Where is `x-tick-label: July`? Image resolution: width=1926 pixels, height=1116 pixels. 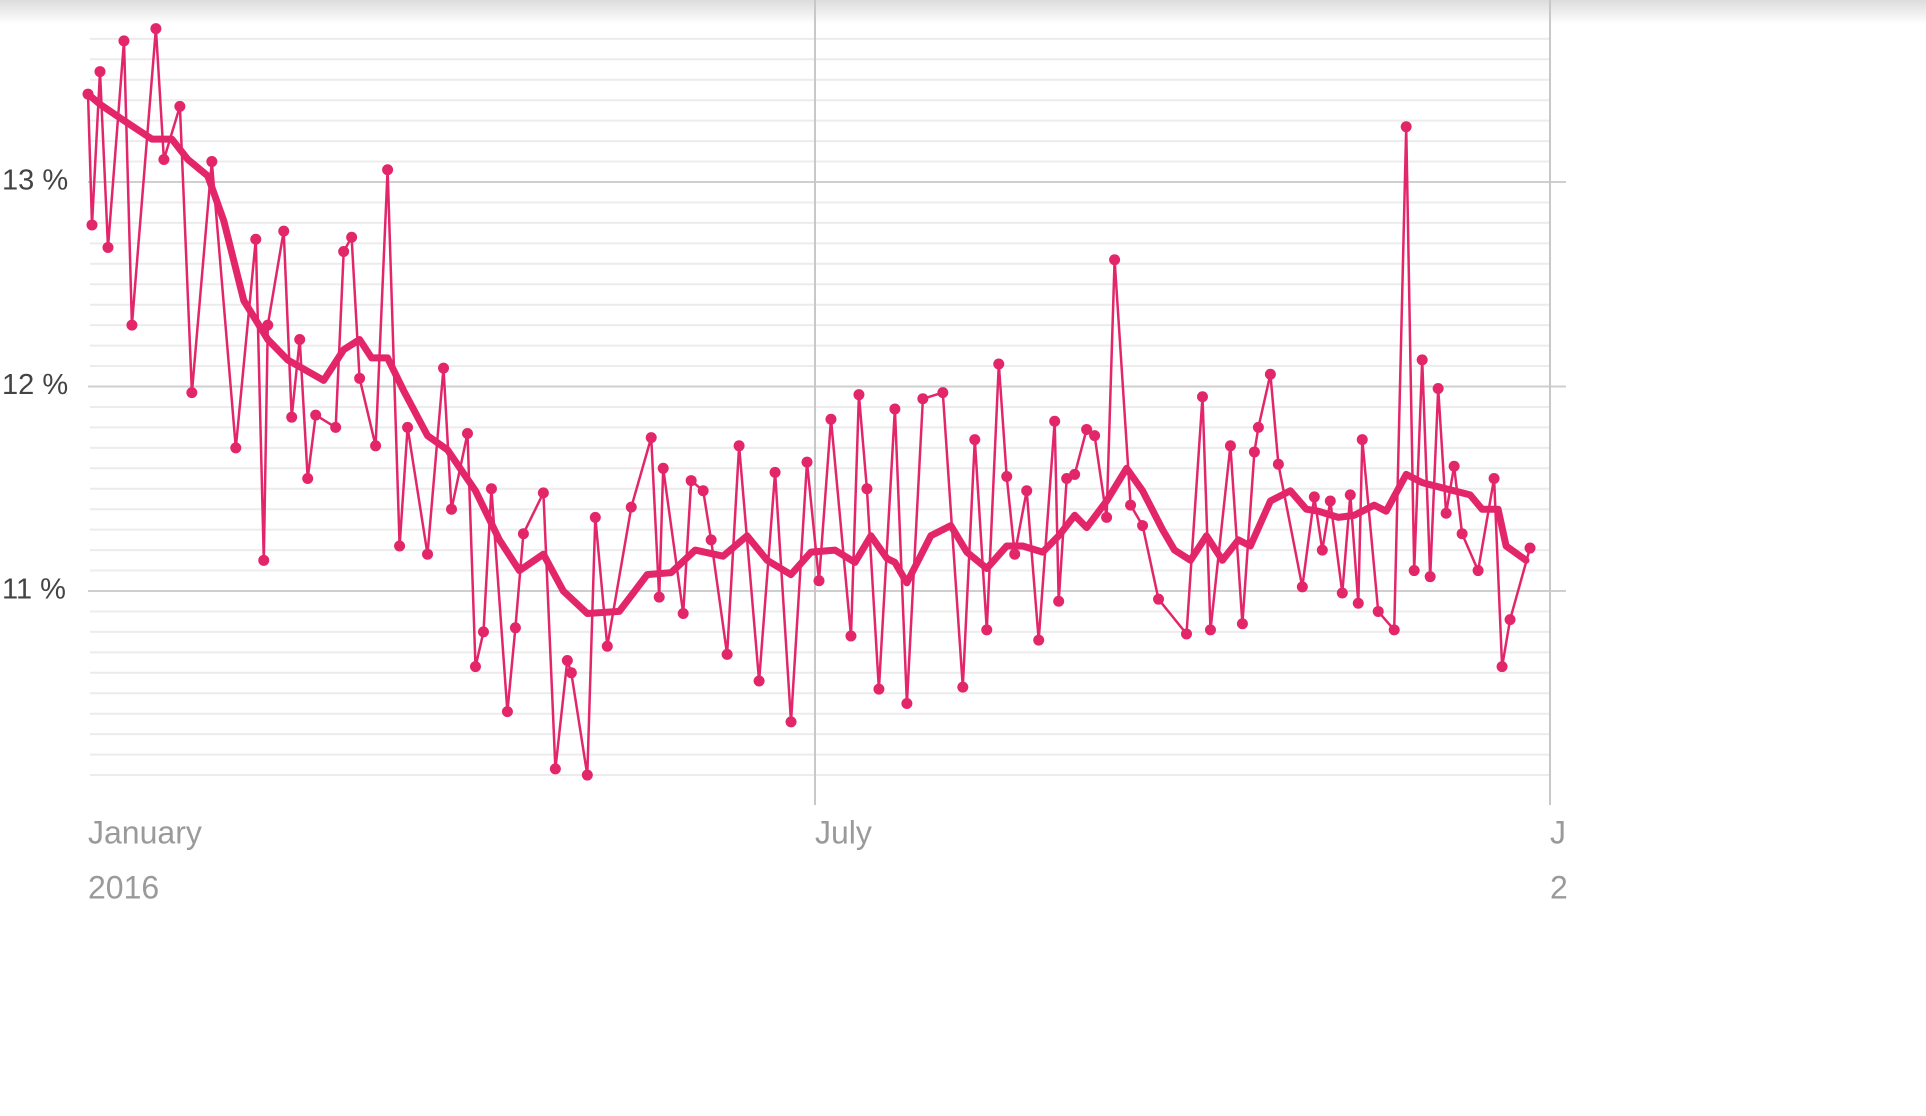 x-tick-label: July is located at coordinates (843, 832).